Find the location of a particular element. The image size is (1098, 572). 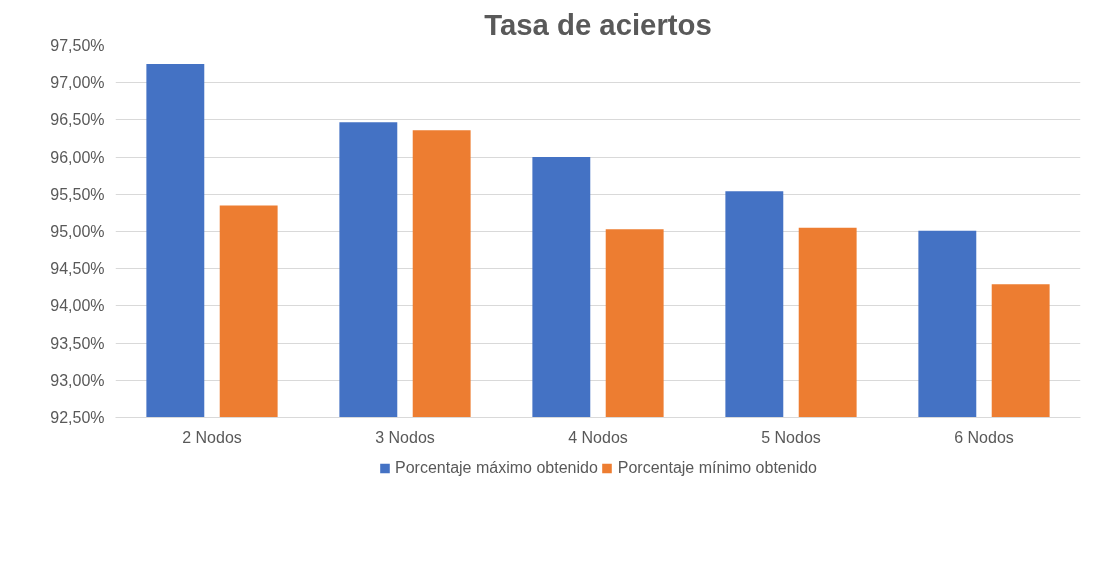

y-tick-label: 96,00% is located at coordinates (77, 157).